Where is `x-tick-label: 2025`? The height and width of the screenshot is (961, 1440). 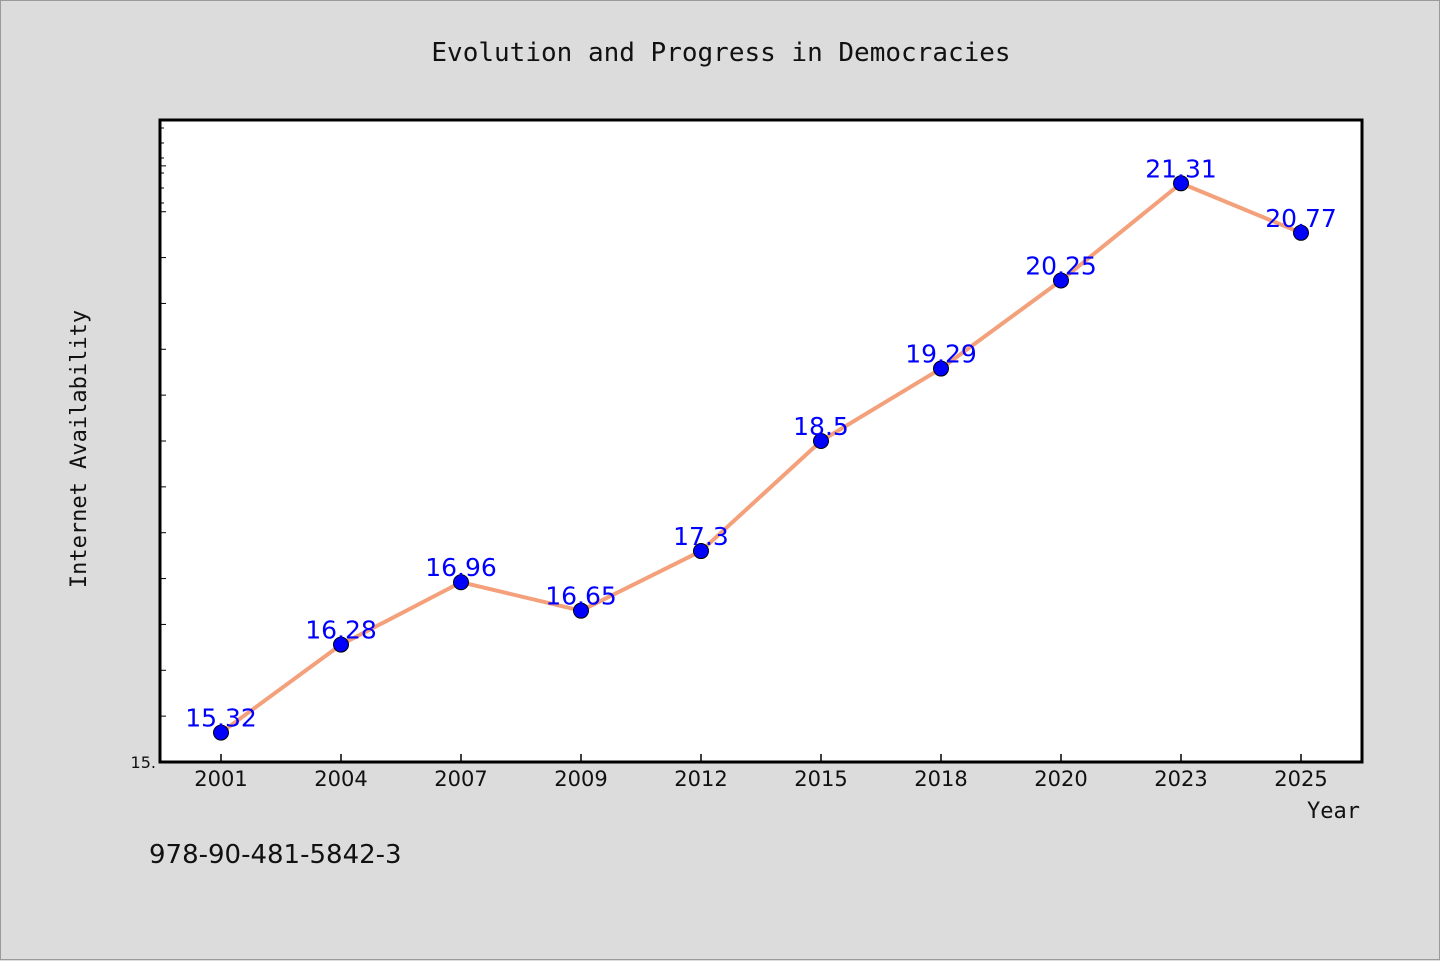
x-tick-label: 2025 is located at coordinates (1300, 779).